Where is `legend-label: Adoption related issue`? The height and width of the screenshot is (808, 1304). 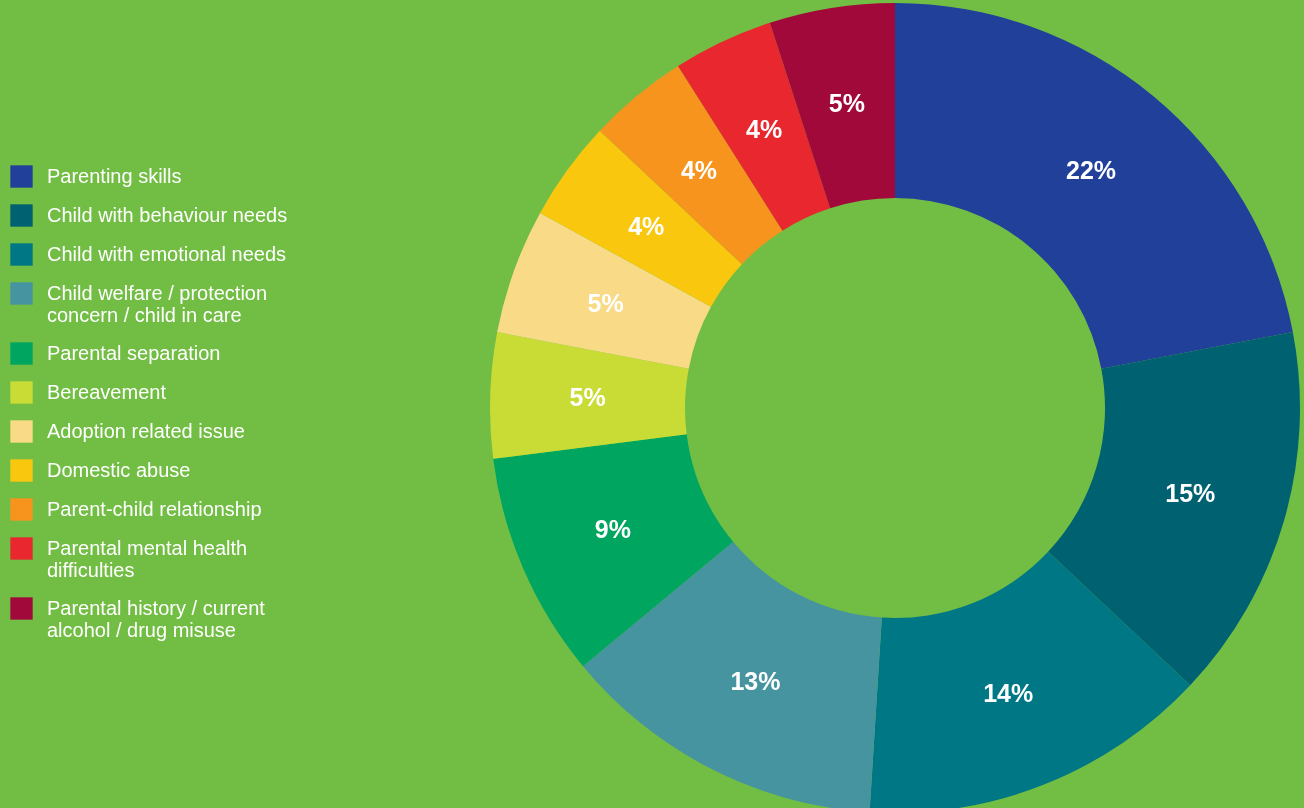 legend-label: Adoption related issue is located at coordinates (146, 430).